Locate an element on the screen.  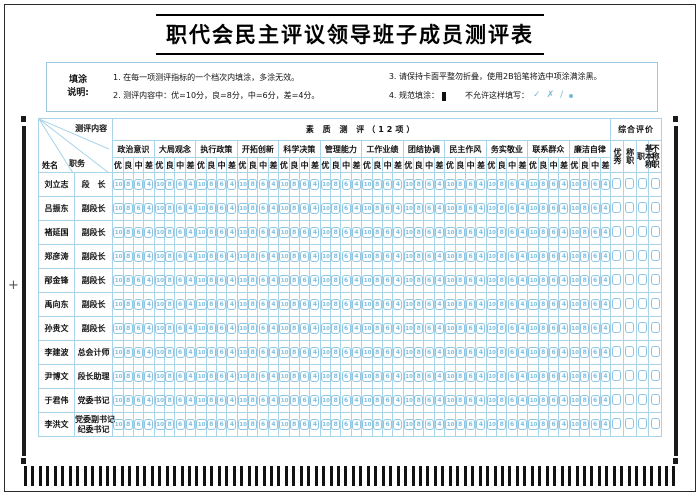
bubble-cell-r8-c10-l3: 4 is located at coordinates (564, 376).